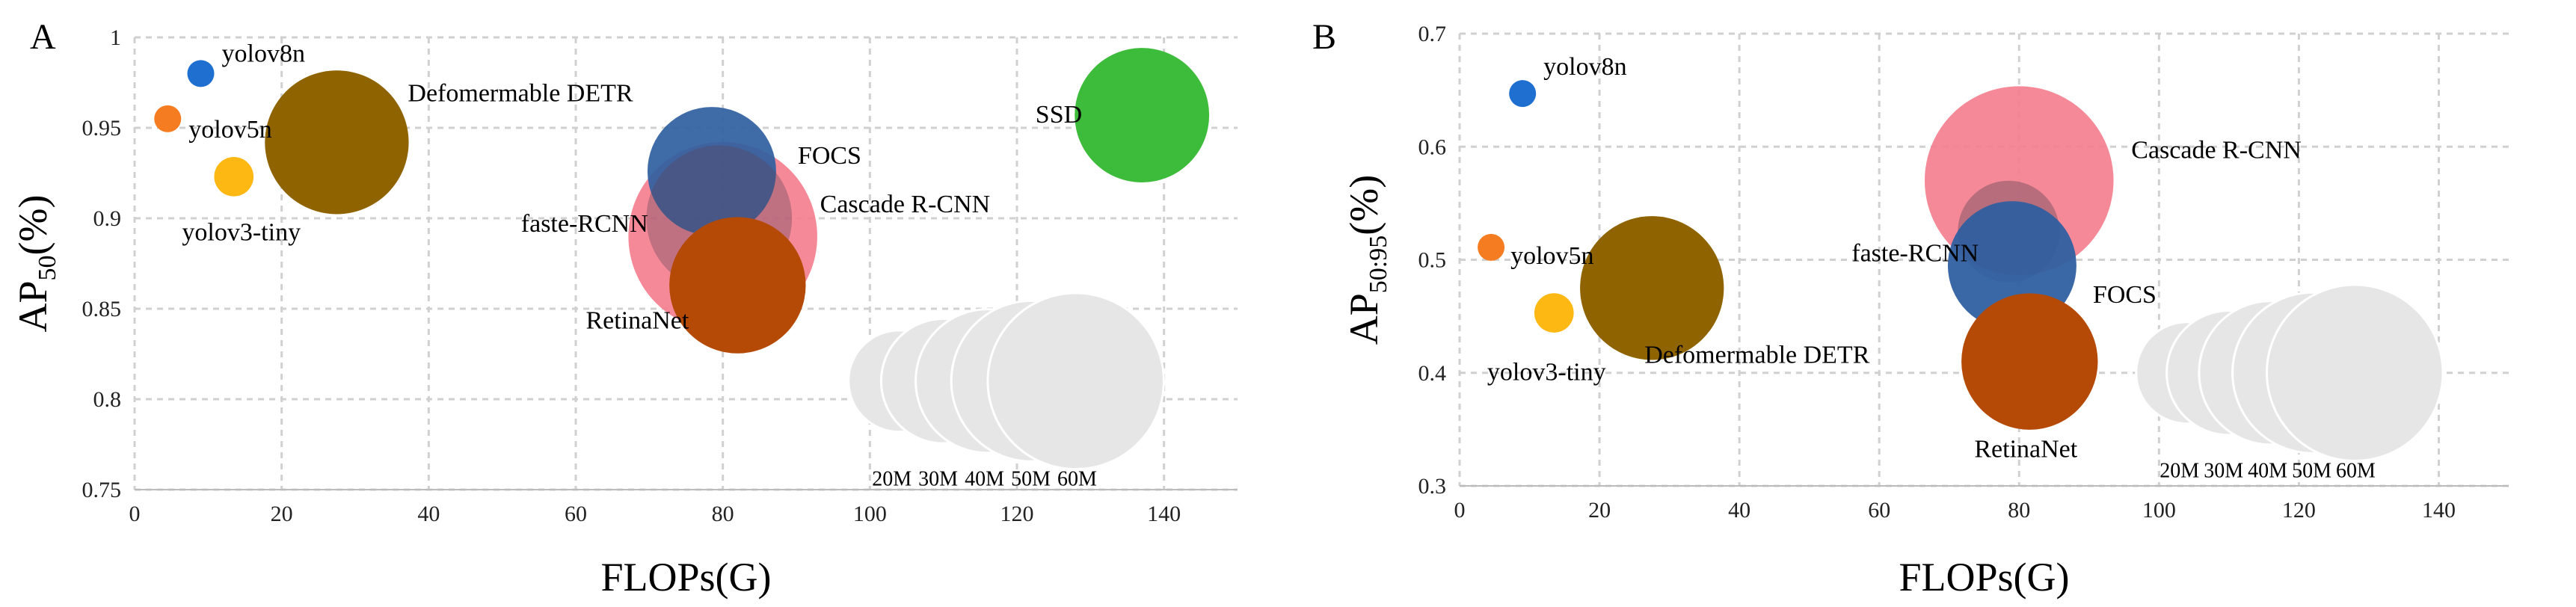 The height and width of the screenshot is (607, 2576). What do you see at coordinates (711, 171) in the screenshot?
I see `panel-a-bubble-focs` at bounding box center [711, 171].